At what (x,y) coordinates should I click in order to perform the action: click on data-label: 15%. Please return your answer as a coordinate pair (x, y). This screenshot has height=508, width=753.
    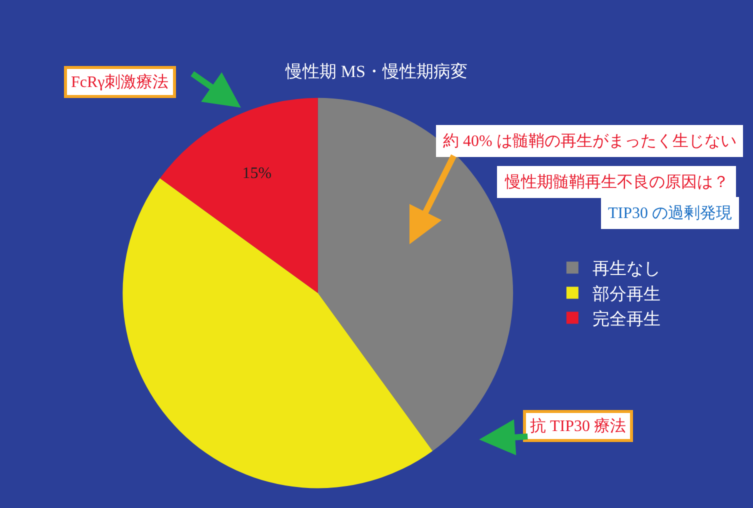
    Looking at the image, I should click on (257, 173).